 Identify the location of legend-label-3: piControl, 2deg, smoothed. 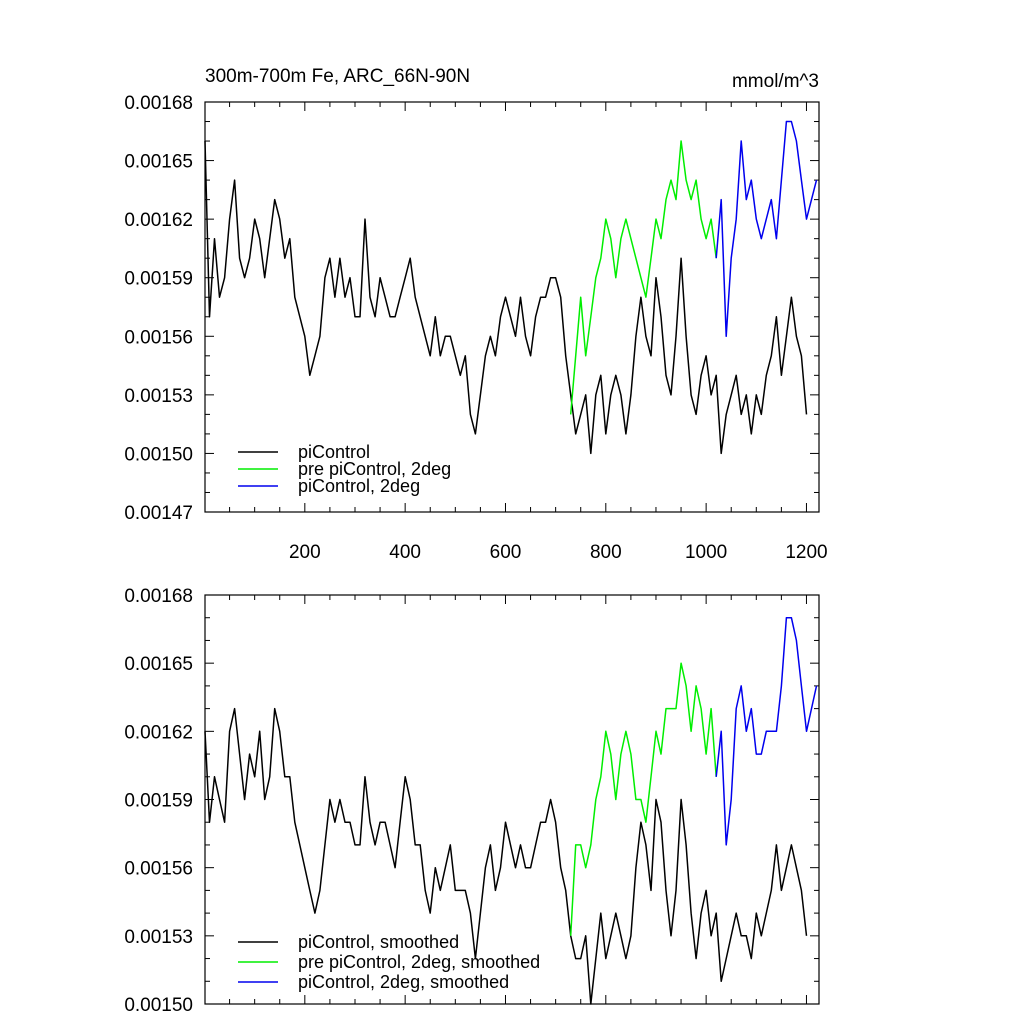
(403, 982).